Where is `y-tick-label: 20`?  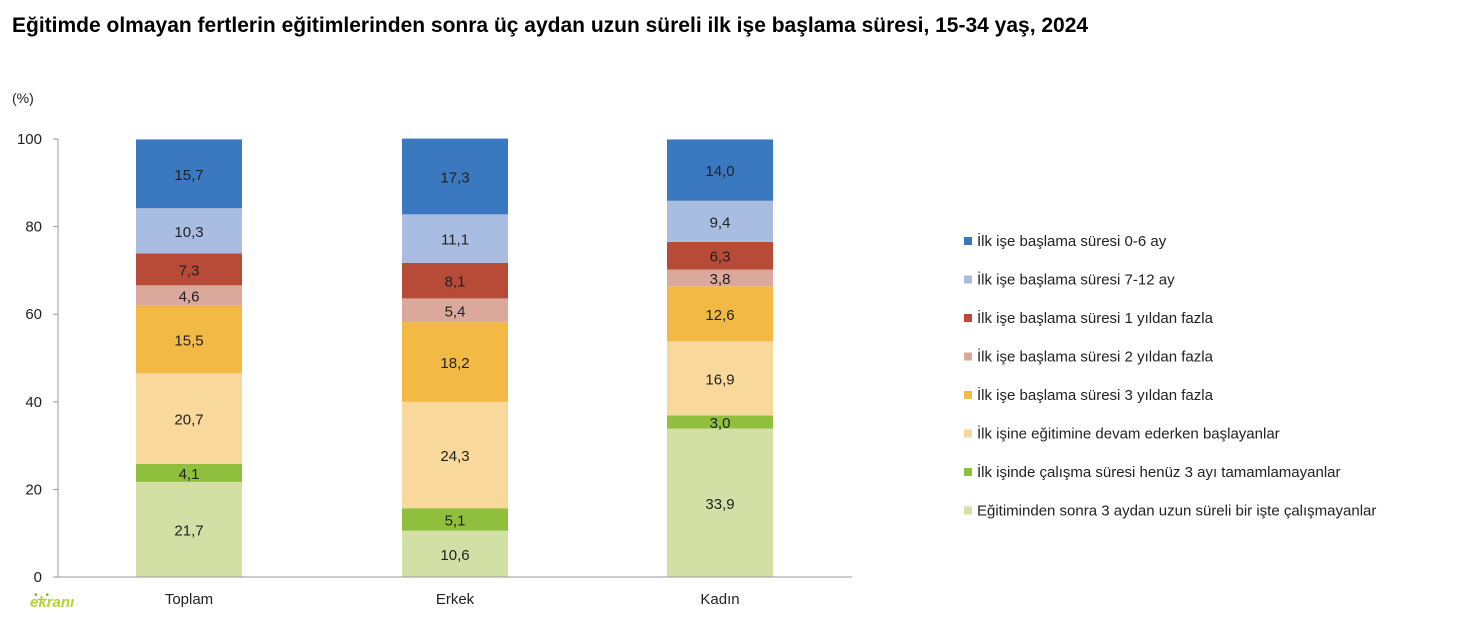 y-tick-label: 20 is located at coordinates (33, 489).